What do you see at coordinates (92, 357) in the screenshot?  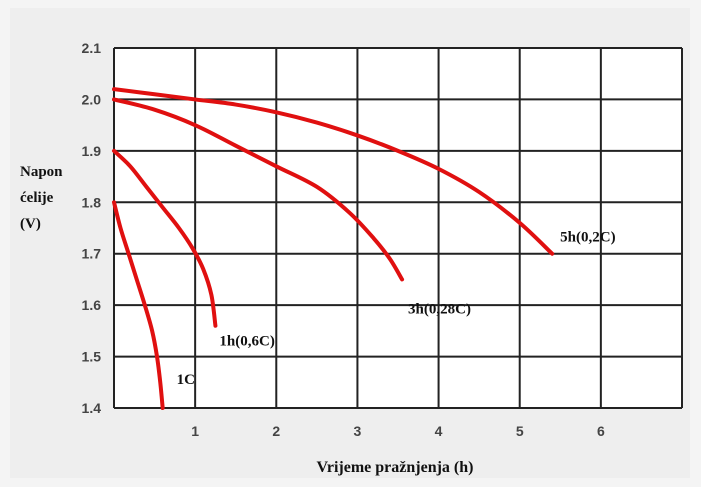 I see `y-tick-label: 1.5` at bounding box center [92, 357].